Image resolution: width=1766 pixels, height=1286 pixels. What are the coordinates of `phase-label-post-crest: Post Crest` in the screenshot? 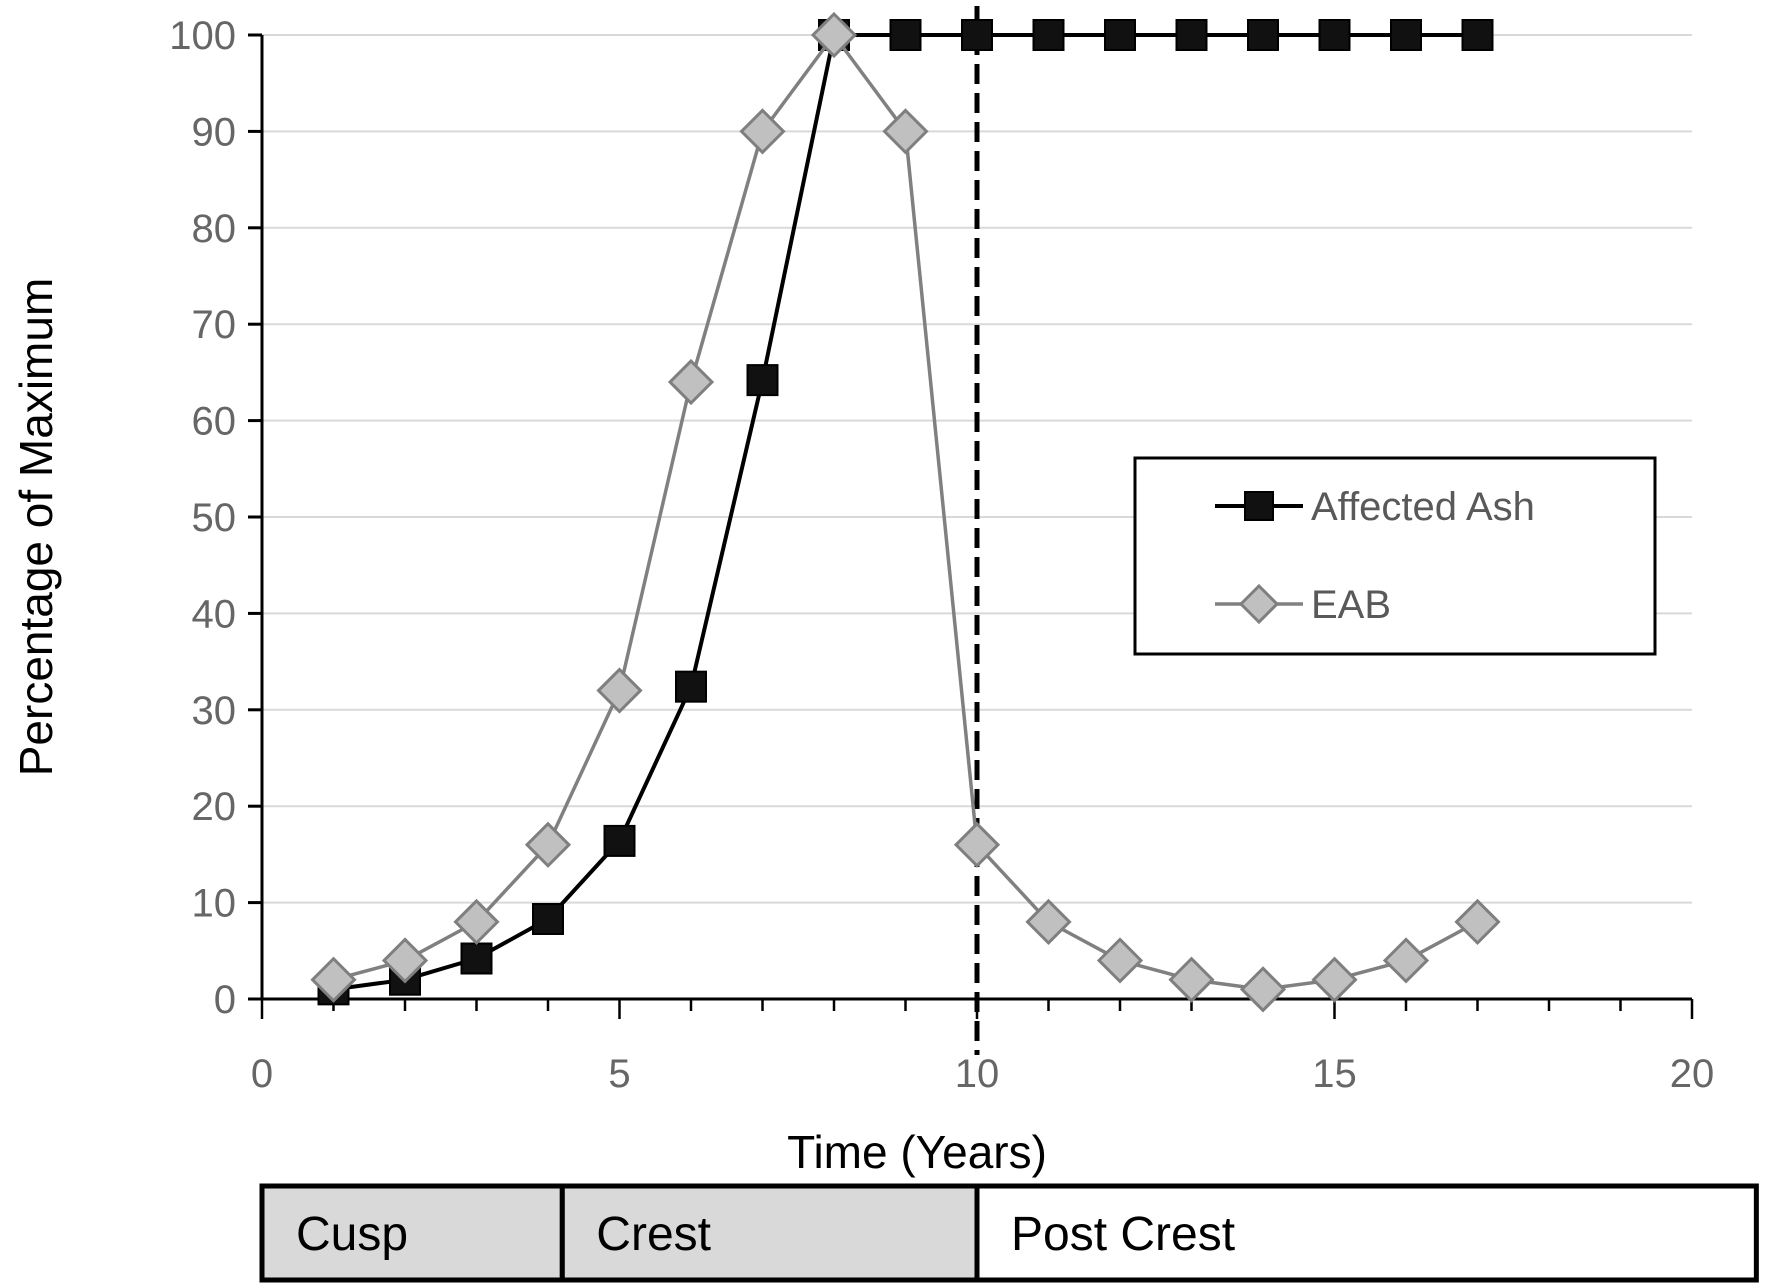 It's located at (1123, 1234).